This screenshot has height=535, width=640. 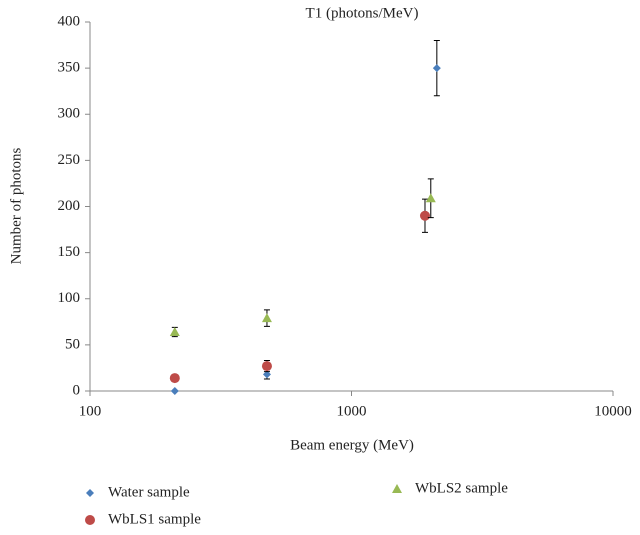 What do you see at coordinates (69, 114) in the screenshot?
I see `y-tick-label: 300` at bounding box center [69, 114].